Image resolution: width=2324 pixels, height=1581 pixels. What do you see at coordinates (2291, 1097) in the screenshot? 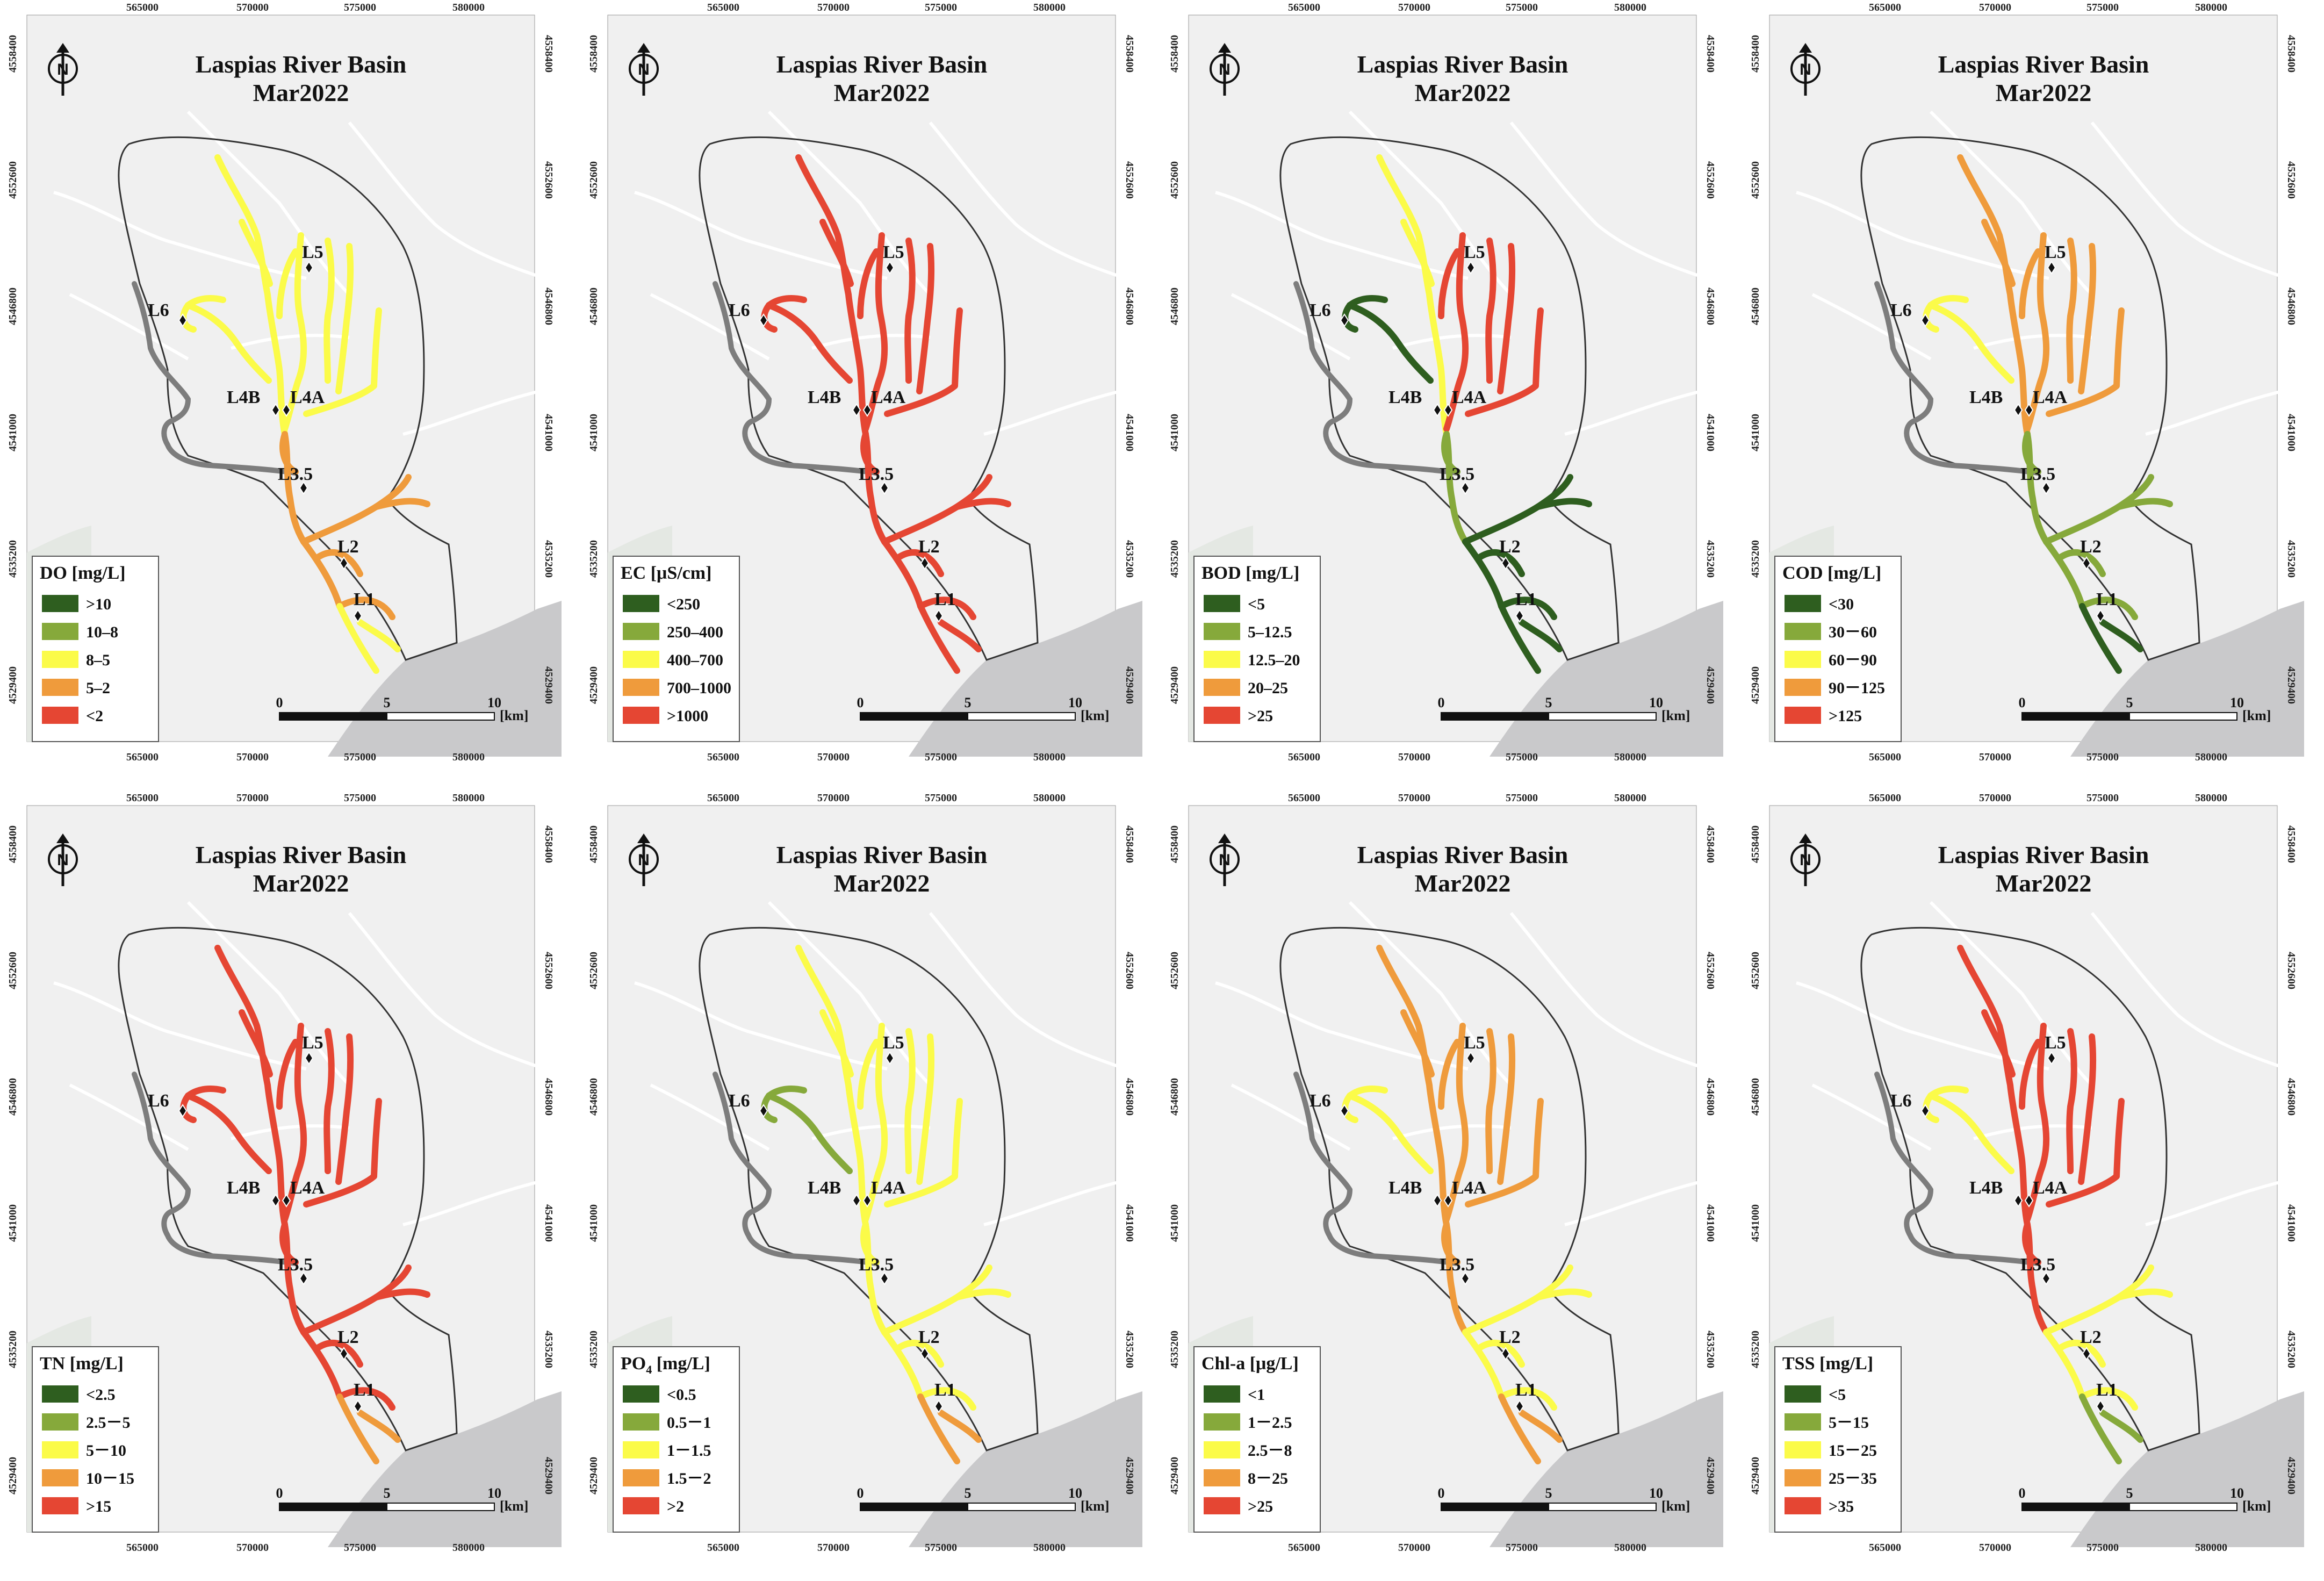
I see `y-coord-right: 4546800` at bounding box center [2291, 1097].